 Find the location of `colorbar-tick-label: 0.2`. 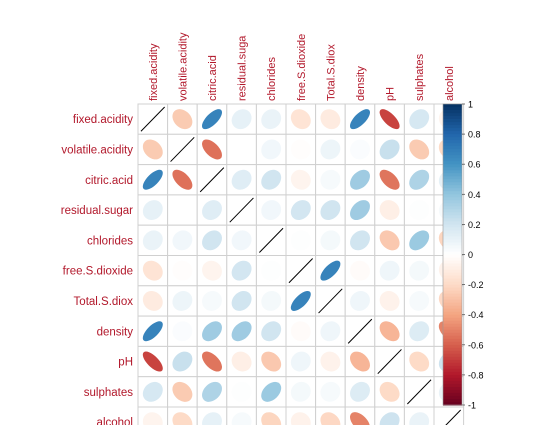

colorbar-tick-label: 0.2 is located at coordinates (474, 225).